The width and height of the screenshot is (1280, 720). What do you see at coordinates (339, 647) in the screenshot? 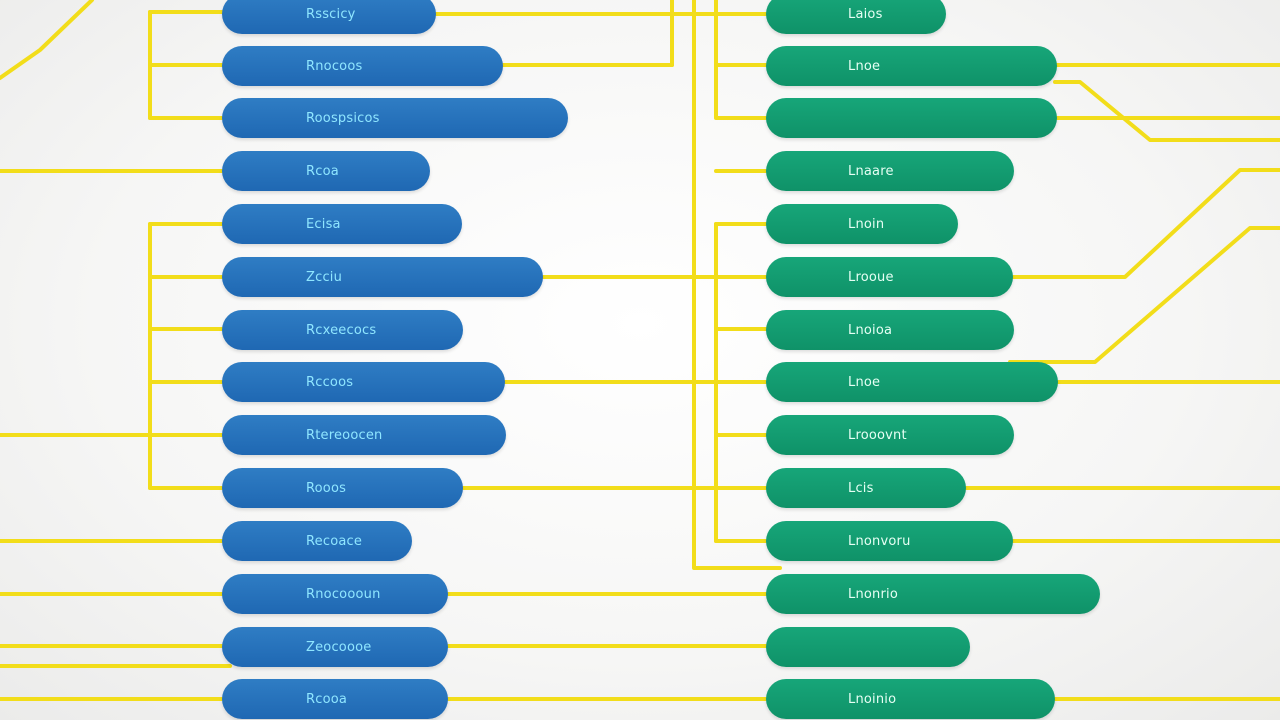
I see `node-label: Zeocoooe` at bounding box center [339, 647].